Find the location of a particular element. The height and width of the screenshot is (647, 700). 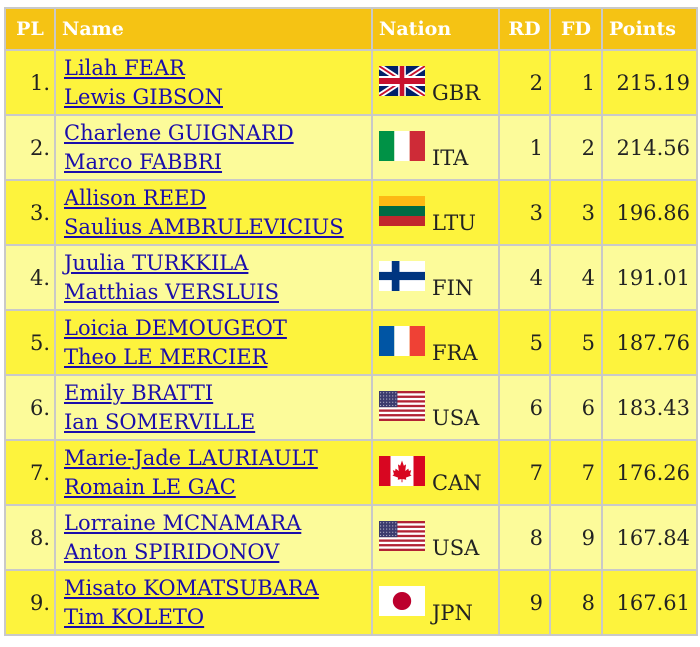

skater-link-1: Lilah FEAR is located at coordinates (124, 68).